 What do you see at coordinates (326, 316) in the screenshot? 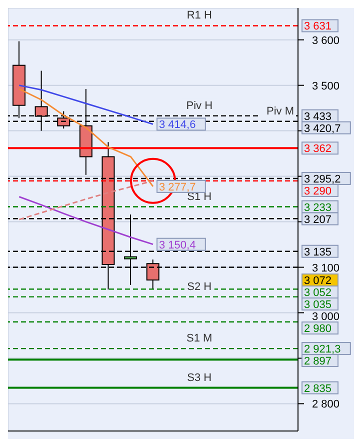
I see `y-tick-label: 3 000` at bounding box center [326, 316].